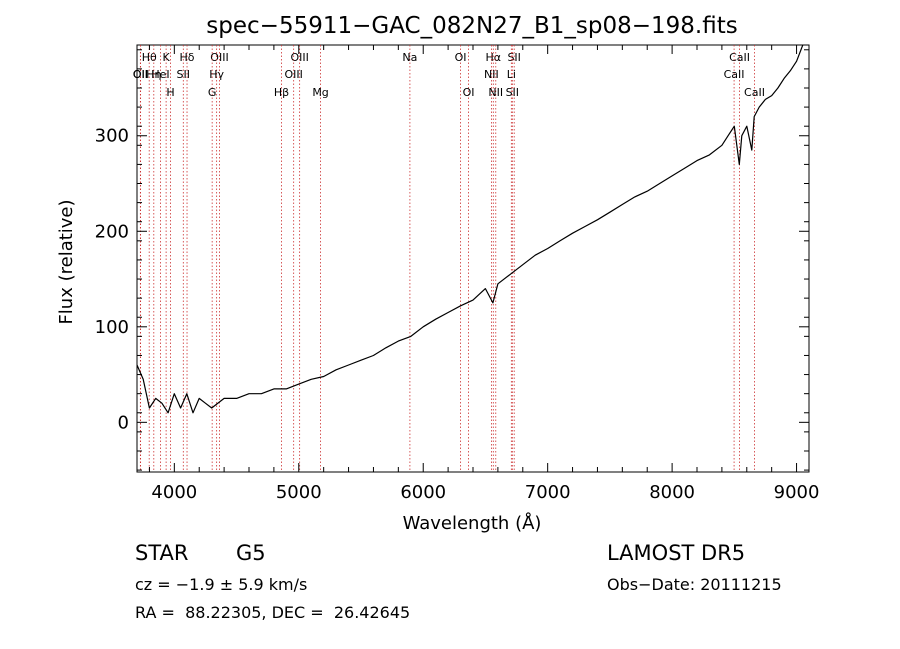  I want to click on line-label: OII, so click(140, 74).